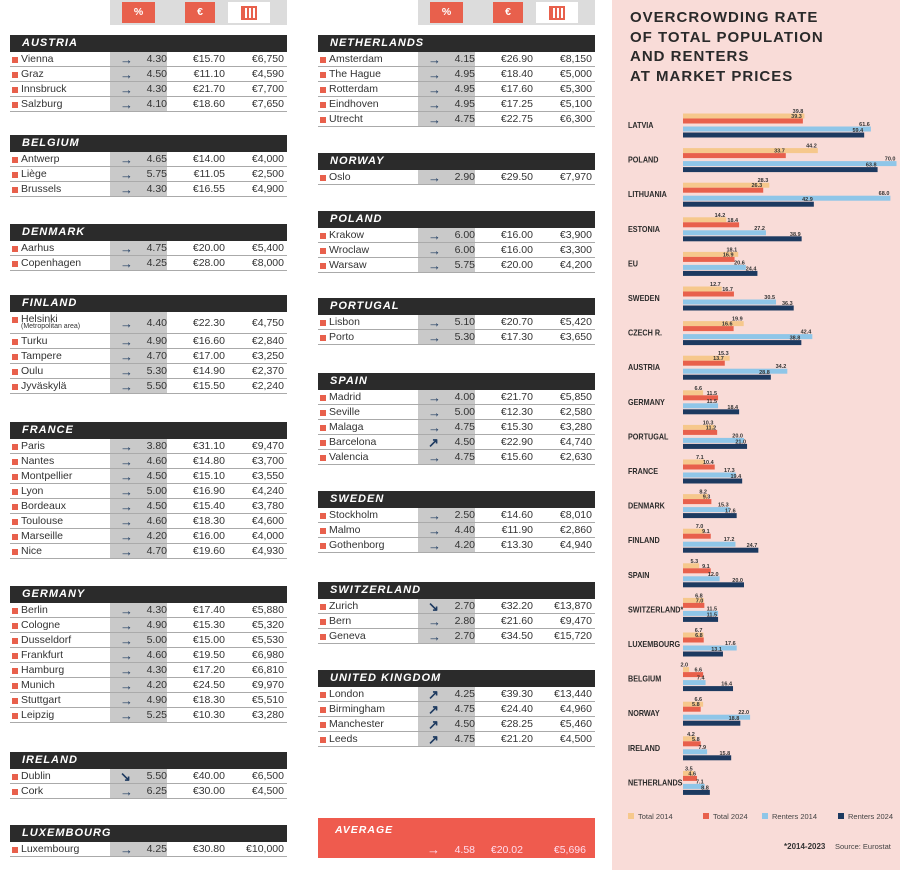 The image size is (900, 870). Describe the element at coordinates (208, 476) in the screenshot. I see `rent: €15.10` at that location.